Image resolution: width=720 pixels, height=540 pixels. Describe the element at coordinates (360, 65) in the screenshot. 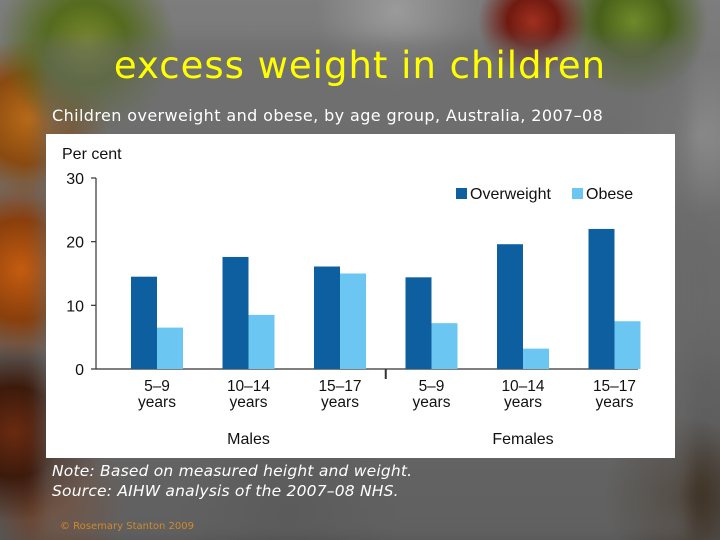

I see `slide-title: excess weight in children` at that location.